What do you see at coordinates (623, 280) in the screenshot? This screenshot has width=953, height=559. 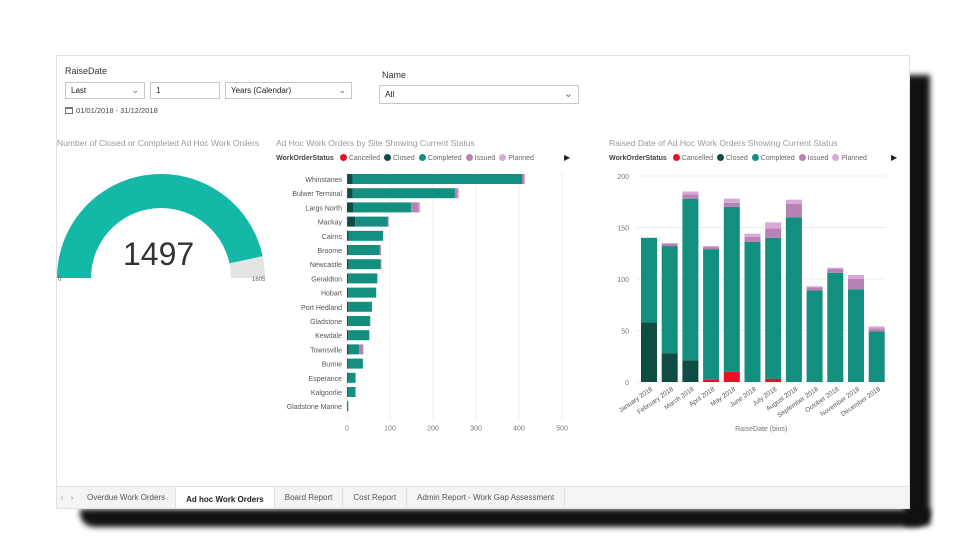 I see `y-tick-label: 100` at bounding box center [623, 280].